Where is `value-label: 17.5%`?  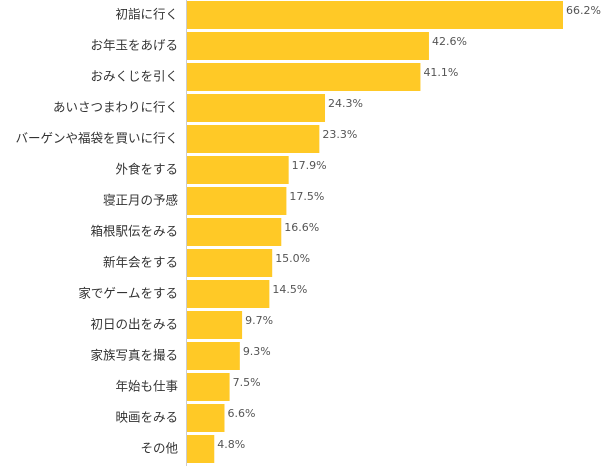 value-label: 17.5% is located at coordinates (306, 196).